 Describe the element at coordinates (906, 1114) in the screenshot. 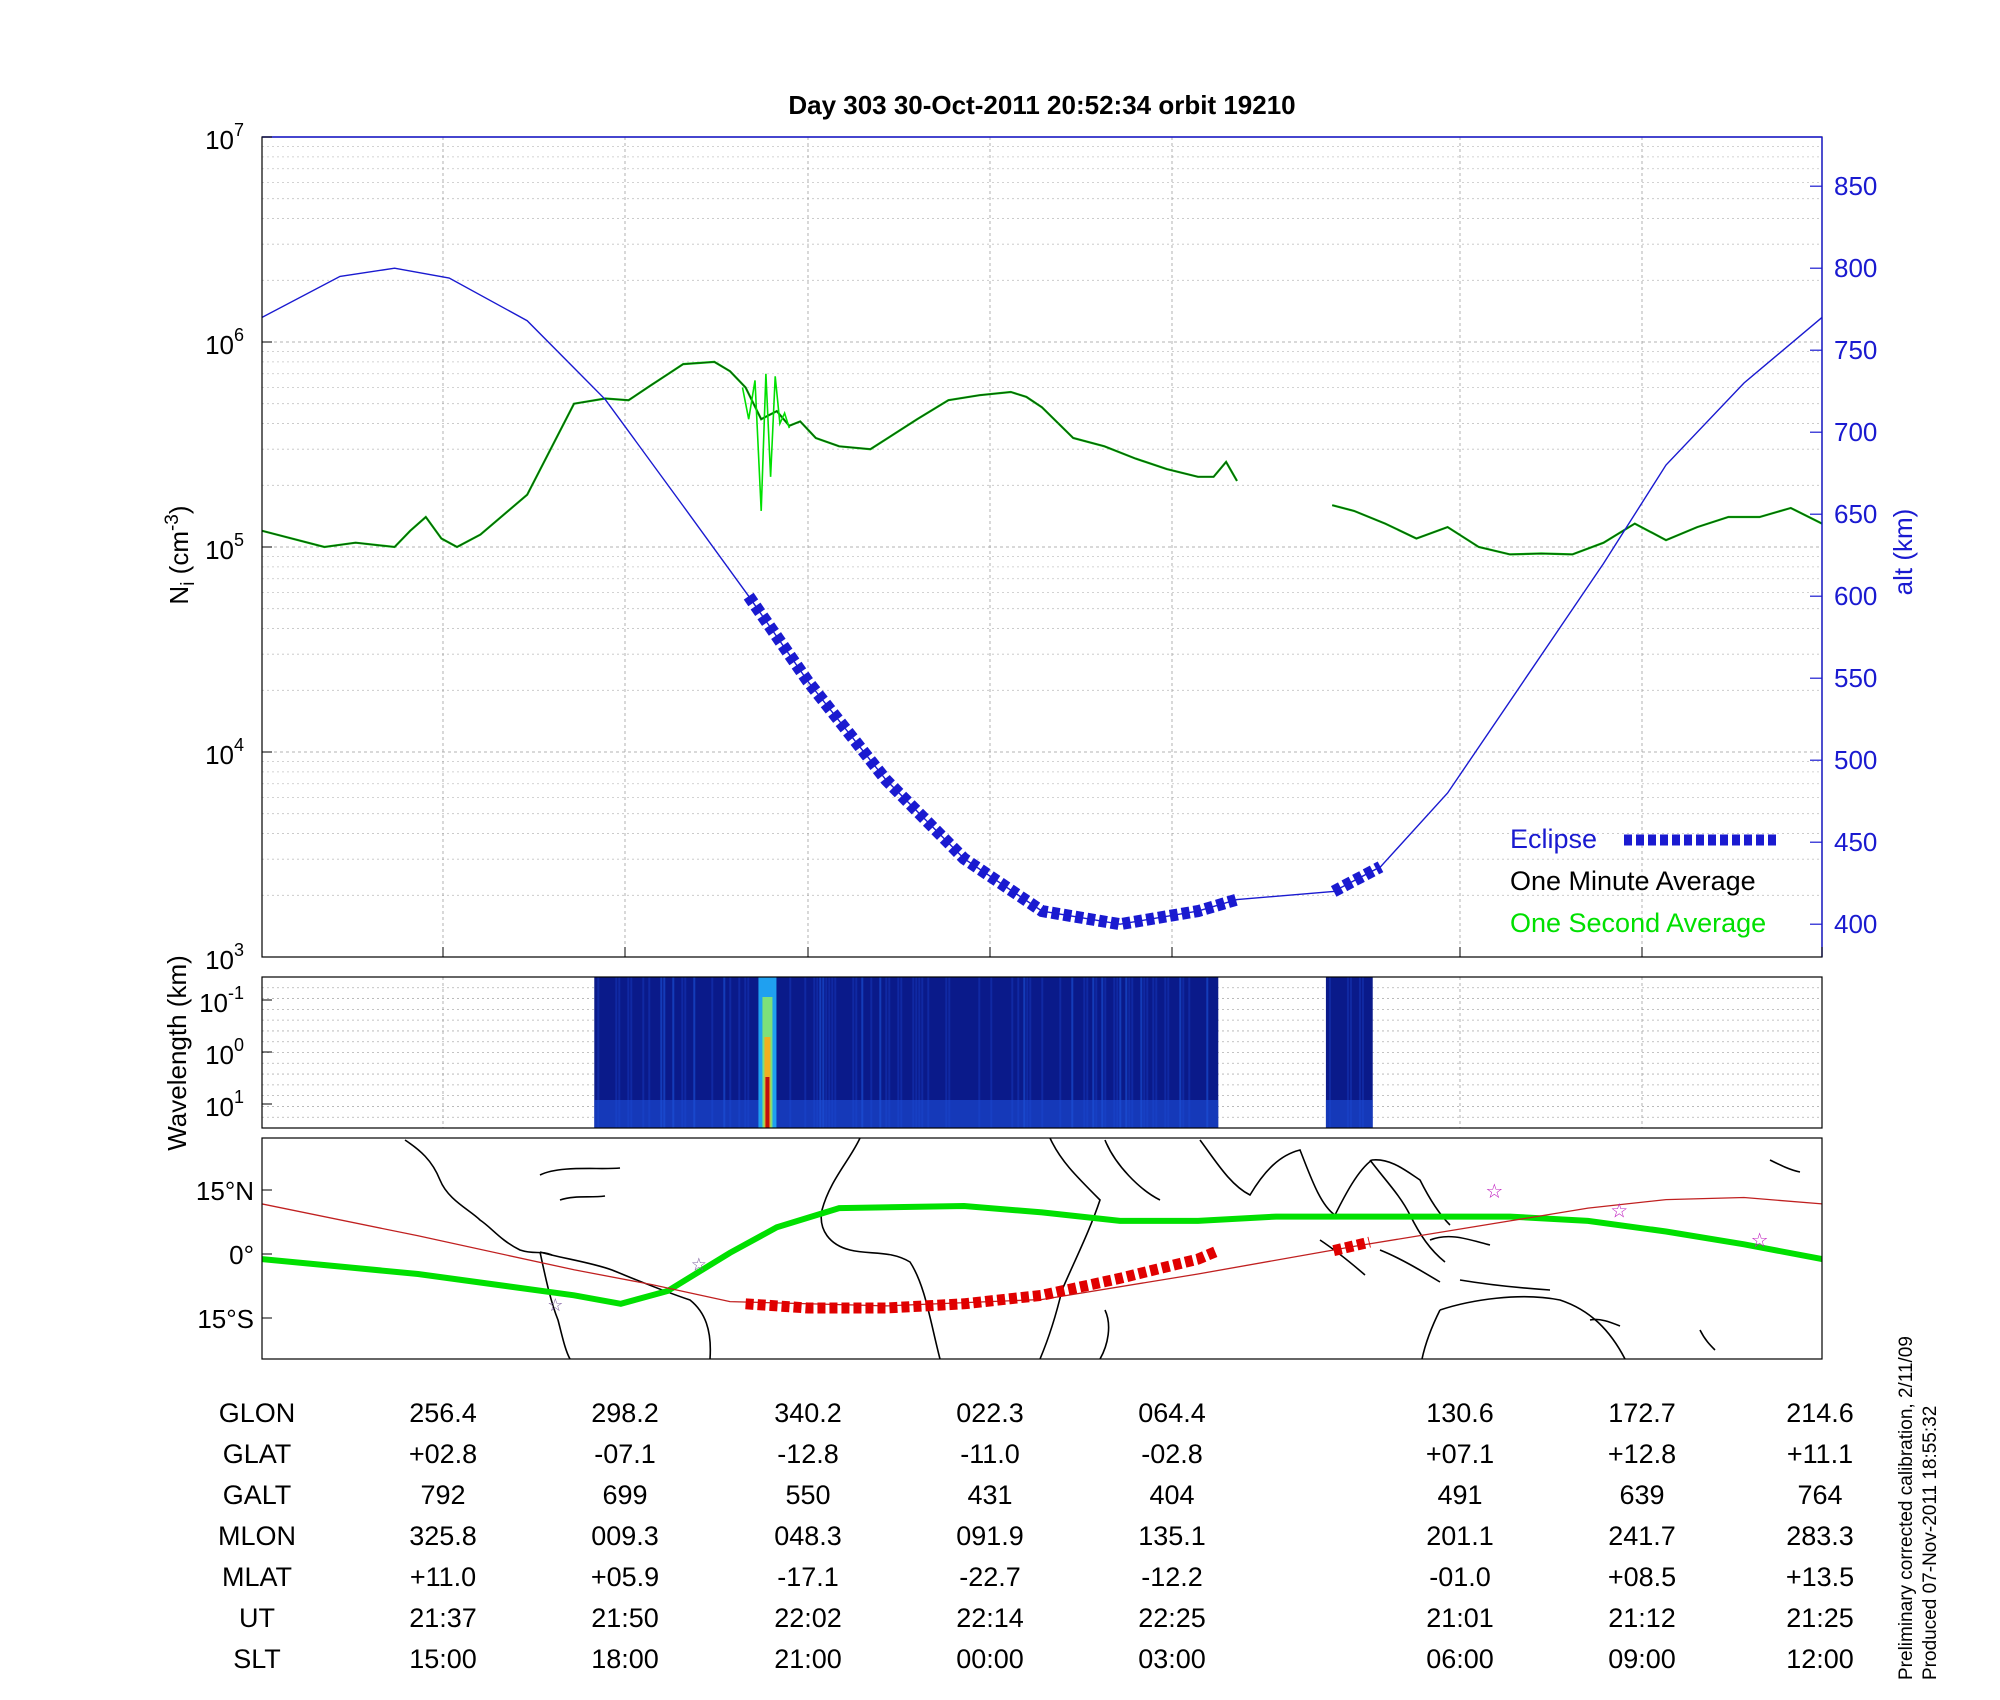

I see `spectrogram-lowband` at that location.